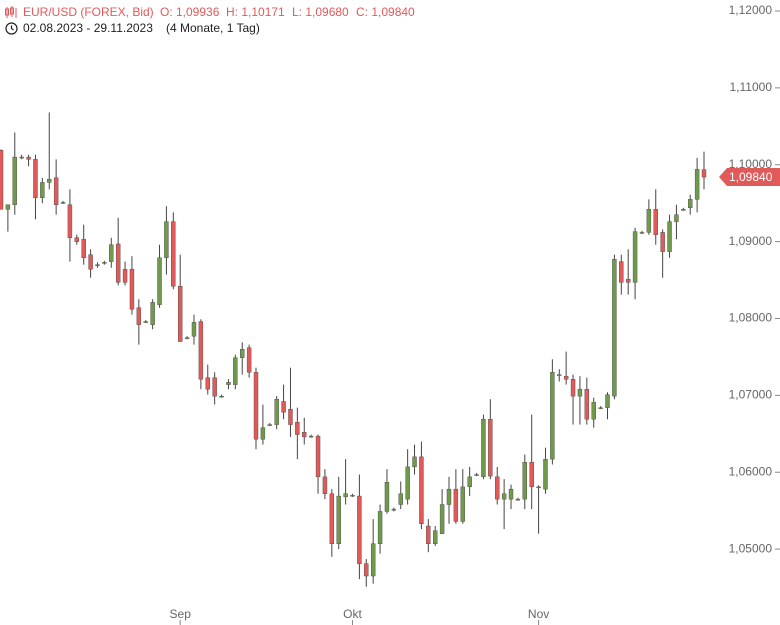  Describe the element at coordinates (751, 548) in the screenshot. I see `y-tick-label: 1,05000` at that location.